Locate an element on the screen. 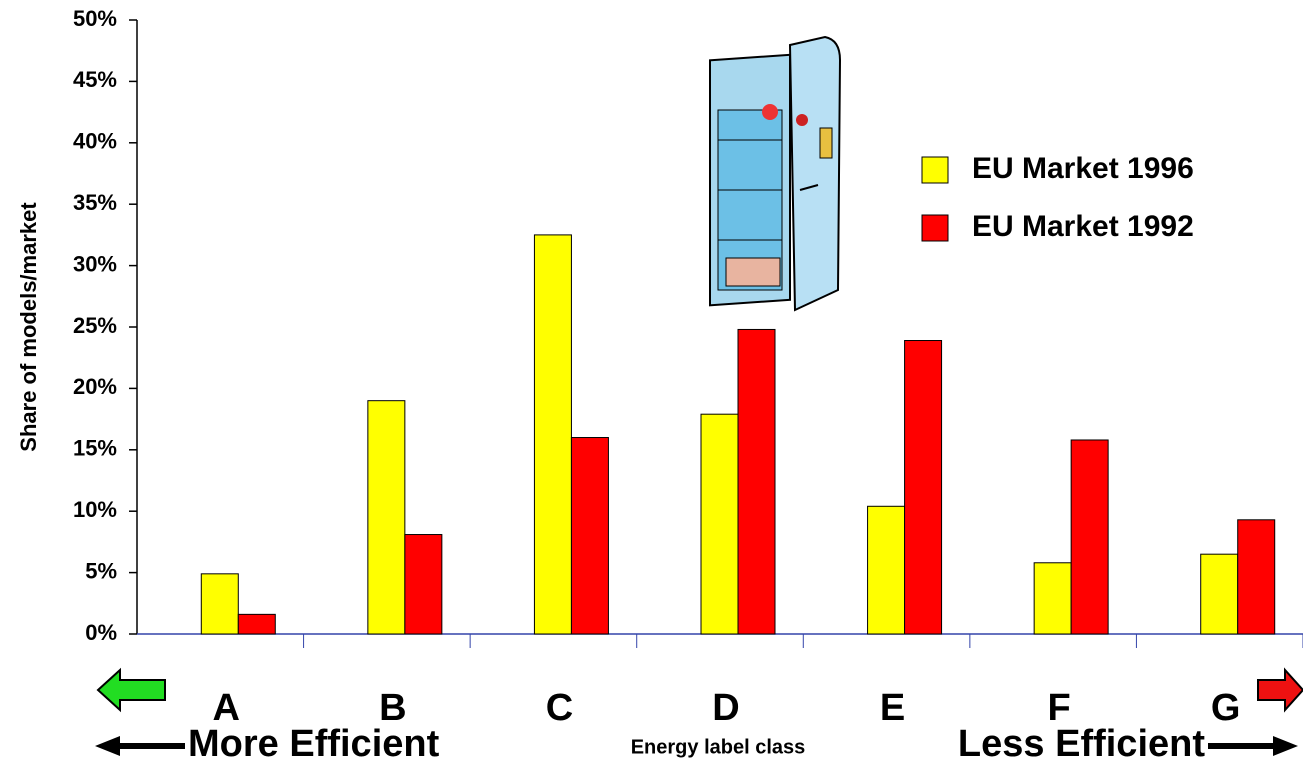  x-tick-label: C is located at coordinates (559, 708).